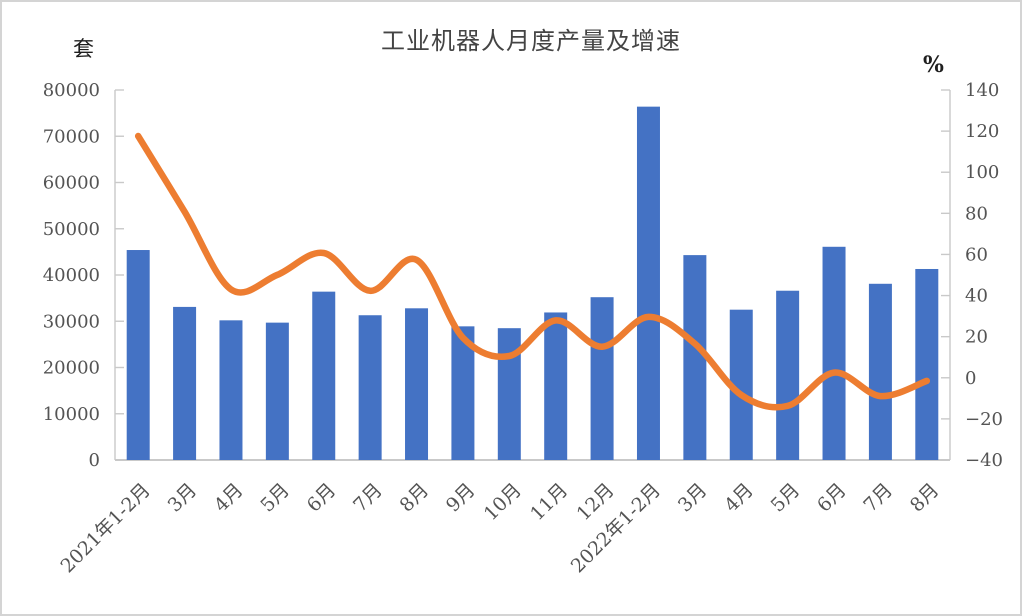 The height and width of the screenshot is (616, 1022). I want to click on left-axis-tick-label: 20000, so click(71, 368).